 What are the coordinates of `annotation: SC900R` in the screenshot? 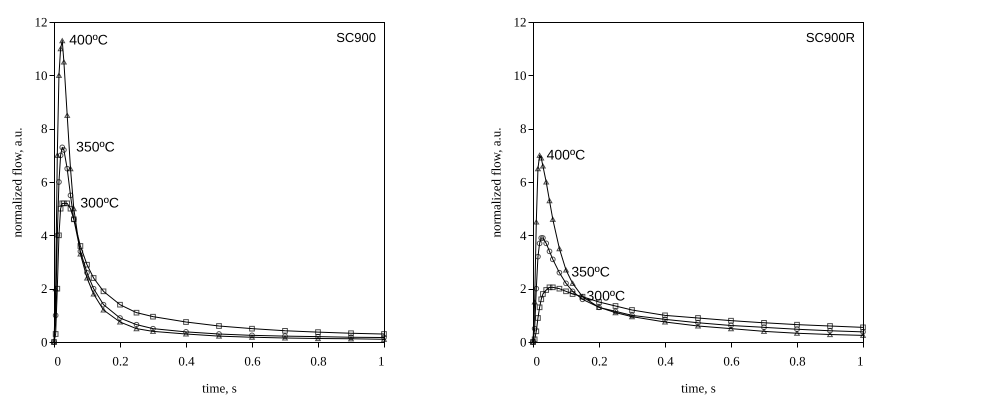 It's located at (830, 37).